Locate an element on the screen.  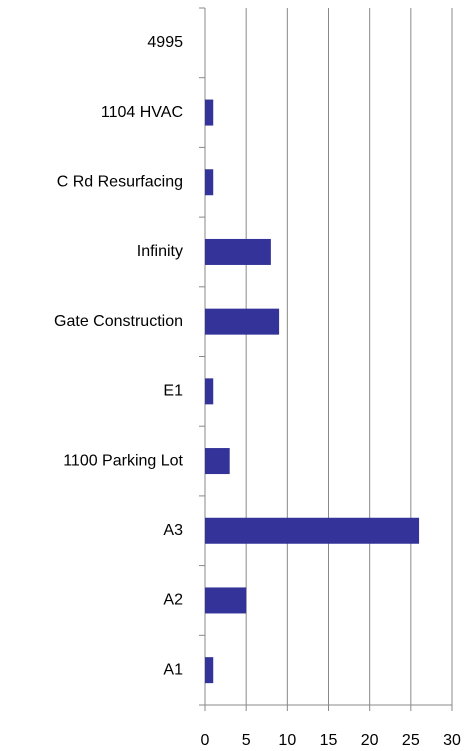
y-tick-label: 1104 HVAC is located at coordinates (142, 112).